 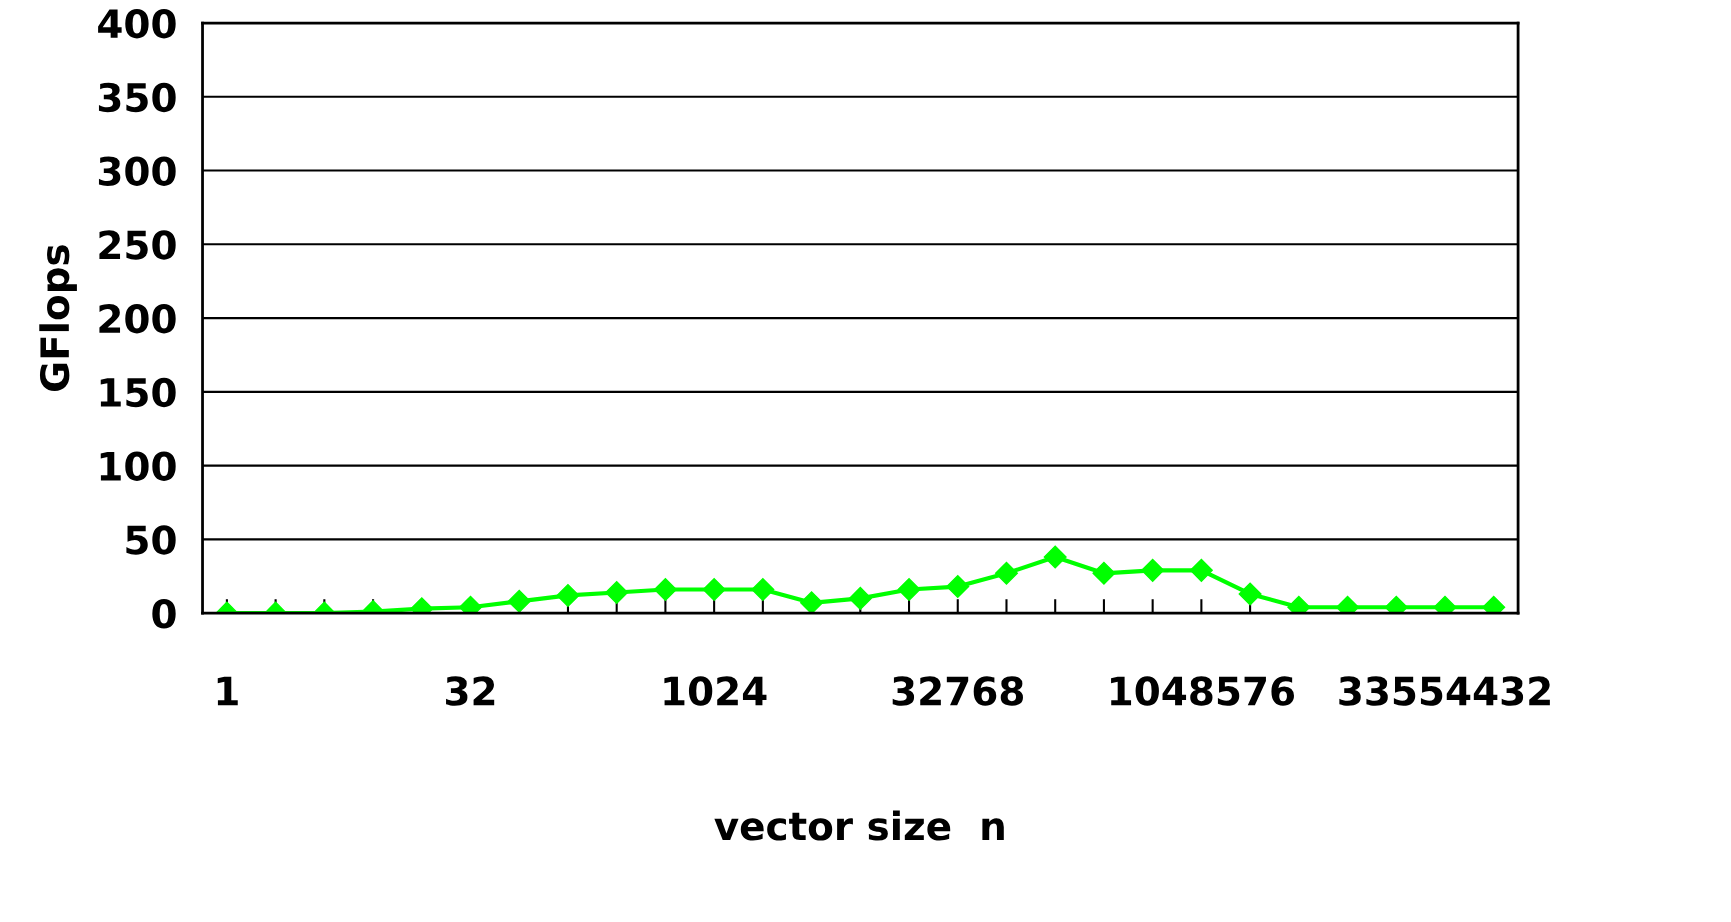 What do you see at coordinates (137, 171) in the screenshot?
I see `y-tick-label: 300` at bounding box center [137, 171].